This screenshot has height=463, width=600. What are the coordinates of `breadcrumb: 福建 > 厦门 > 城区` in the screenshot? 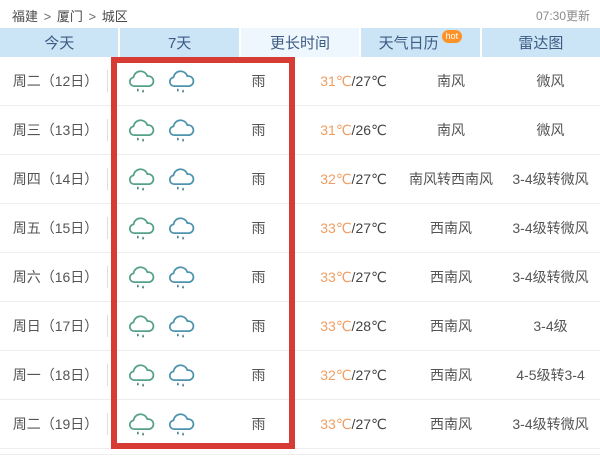 It's located at (70, 15).